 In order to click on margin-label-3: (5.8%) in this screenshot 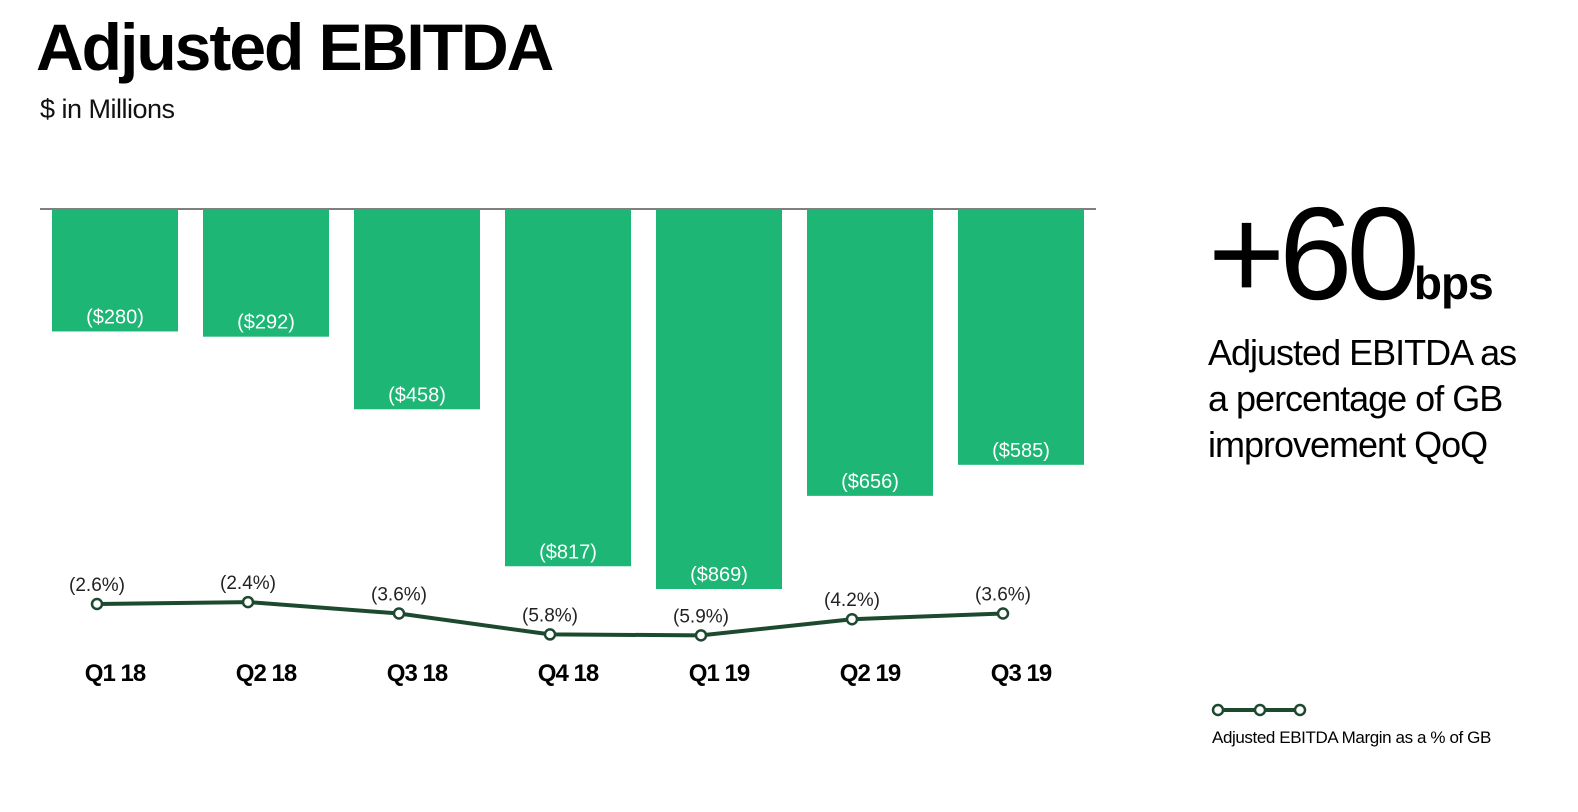, I will do `click(550, 615)`.